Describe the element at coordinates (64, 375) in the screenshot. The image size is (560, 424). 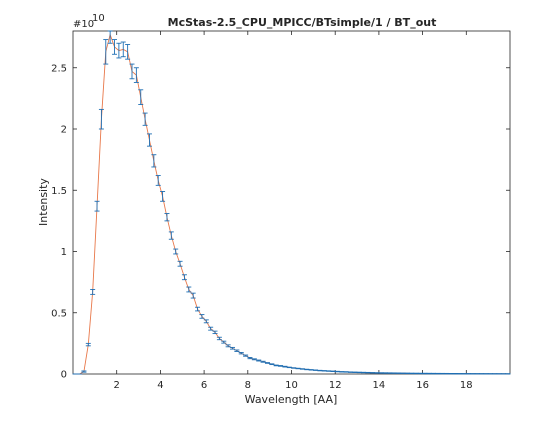
I see `y-tick-label: 0` at that location.